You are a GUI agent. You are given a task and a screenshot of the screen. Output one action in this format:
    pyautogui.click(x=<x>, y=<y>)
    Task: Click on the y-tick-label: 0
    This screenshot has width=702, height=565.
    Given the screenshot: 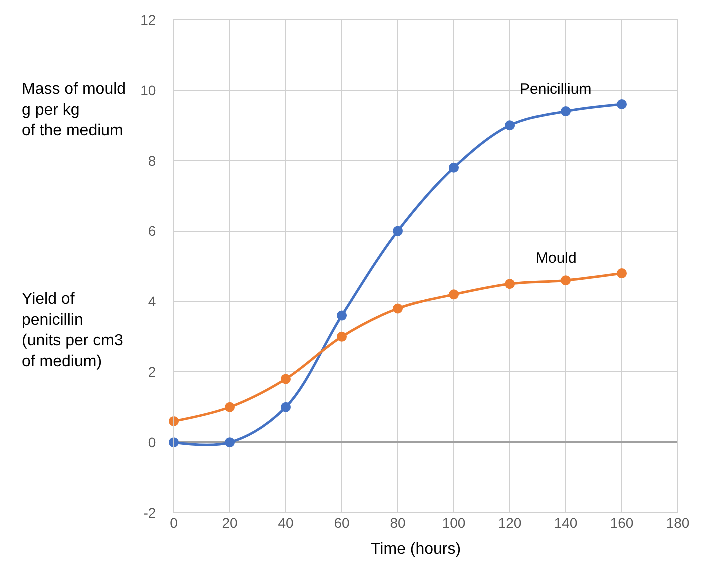 What is the action you would take?
    pyautogui.click(x=152, y=442)
    